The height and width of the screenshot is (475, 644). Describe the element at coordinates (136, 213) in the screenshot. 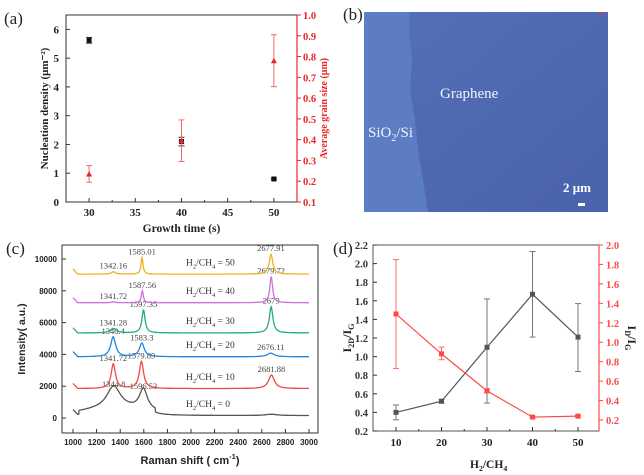

I see `x-tick-label: 35` at that location.